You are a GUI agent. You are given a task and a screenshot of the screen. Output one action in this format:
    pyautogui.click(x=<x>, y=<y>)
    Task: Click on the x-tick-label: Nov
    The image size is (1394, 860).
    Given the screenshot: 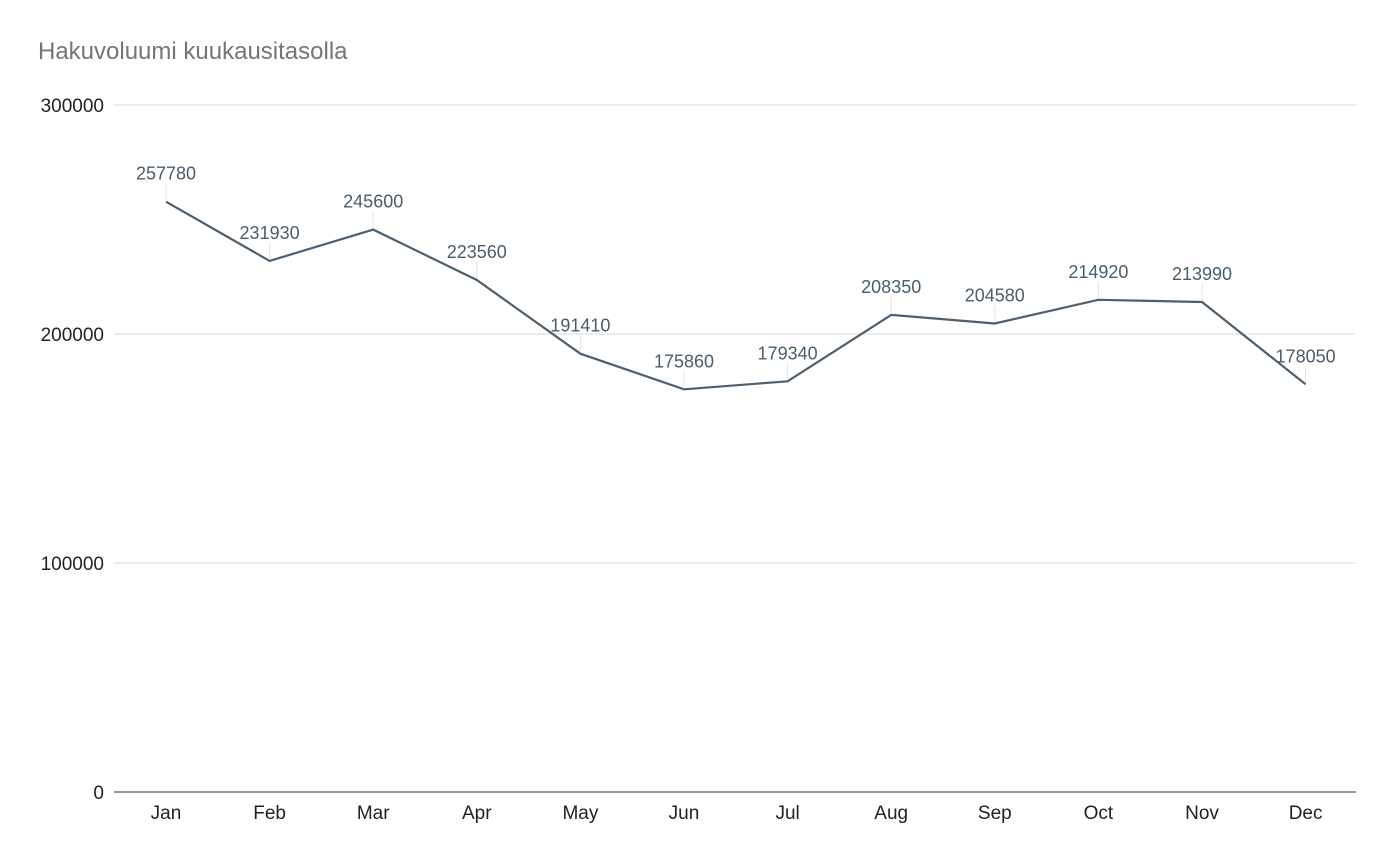 What is the action you would take?
    pyautogui.click(x=1202, y=813)
    